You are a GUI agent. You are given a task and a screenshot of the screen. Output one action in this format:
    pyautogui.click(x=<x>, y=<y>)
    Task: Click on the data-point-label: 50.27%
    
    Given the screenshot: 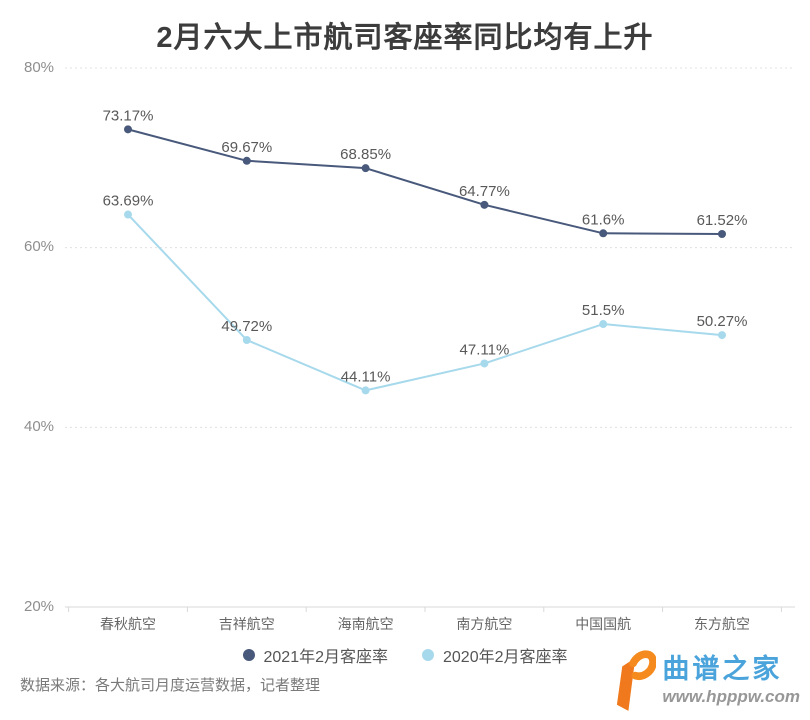 What is the action you would take?
    pyautogui.click(x=722, y=321)
    